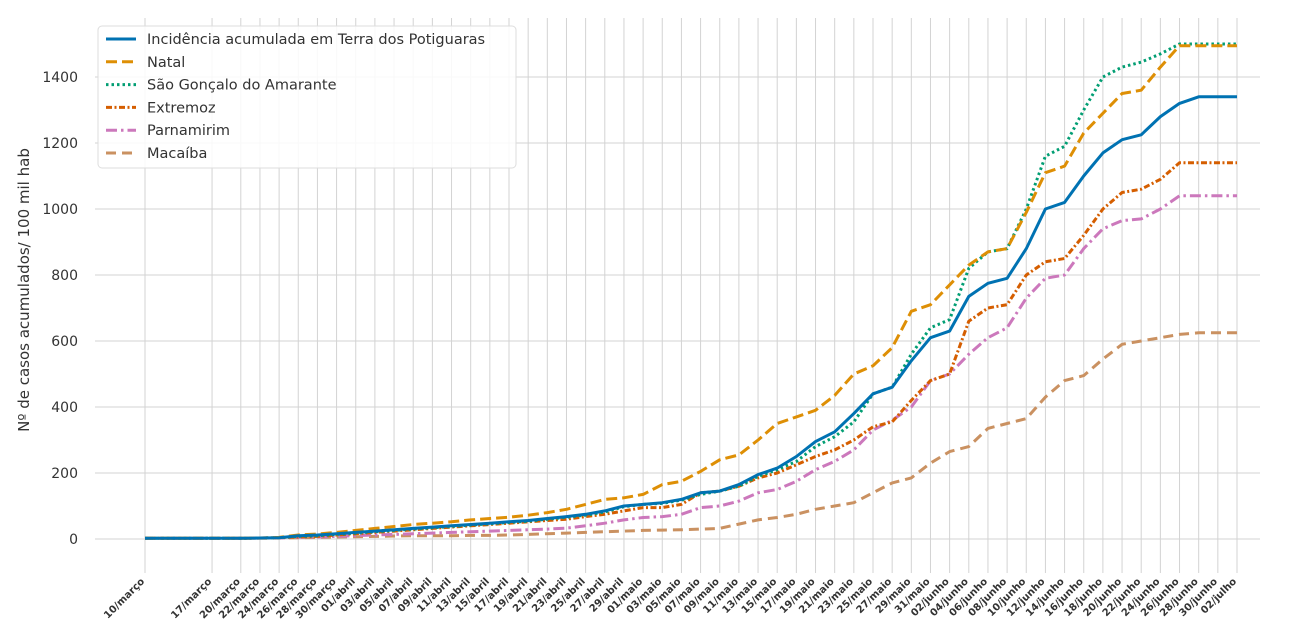 The height and width of the screenshot is (643, 1310). Describe the element at coordinates (60, 78) in the screenshot. I see `y-tick-label: 1400` at that location.